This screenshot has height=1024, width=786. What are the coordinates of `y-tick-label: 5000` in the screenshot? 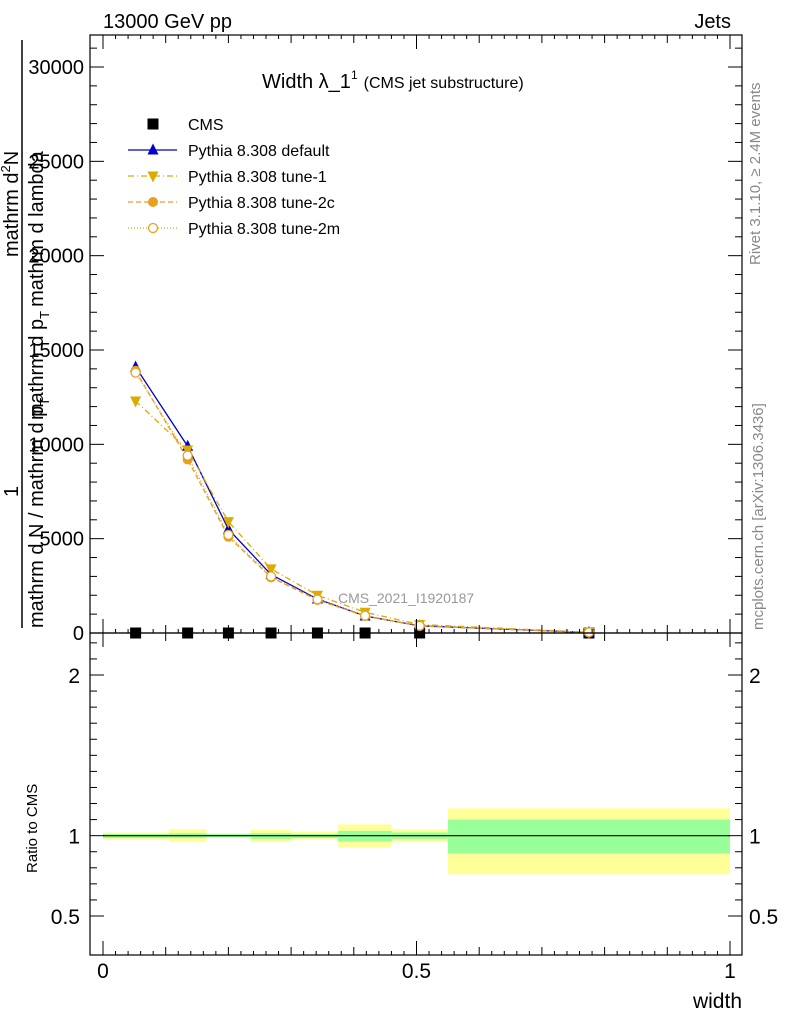 It's located at (62, 540).